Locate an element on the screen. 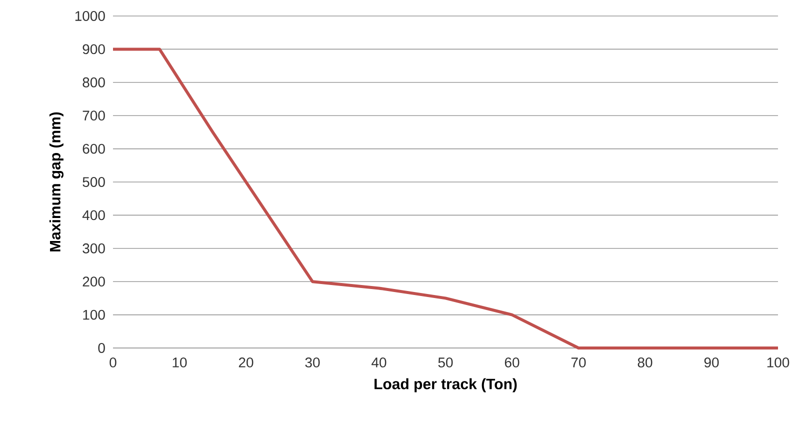  x-tick-label: 40 is located at coordinates (379, 363).